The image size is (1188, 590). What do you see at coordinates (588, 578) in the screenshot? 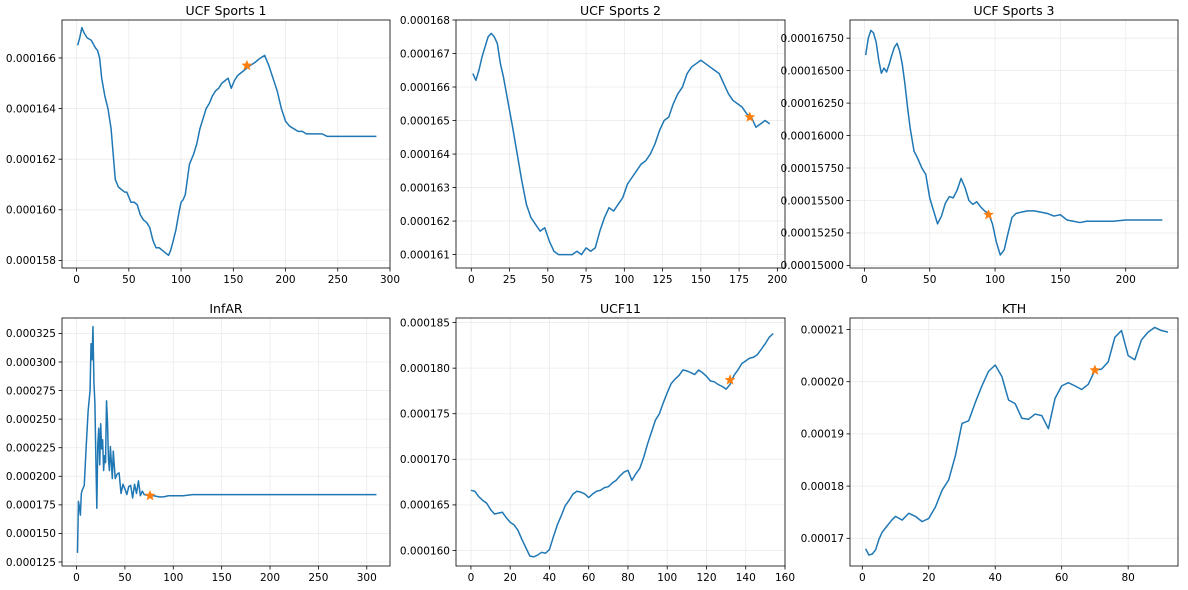
I see `x-tick-label: 60` at bounding box center [588, 578].